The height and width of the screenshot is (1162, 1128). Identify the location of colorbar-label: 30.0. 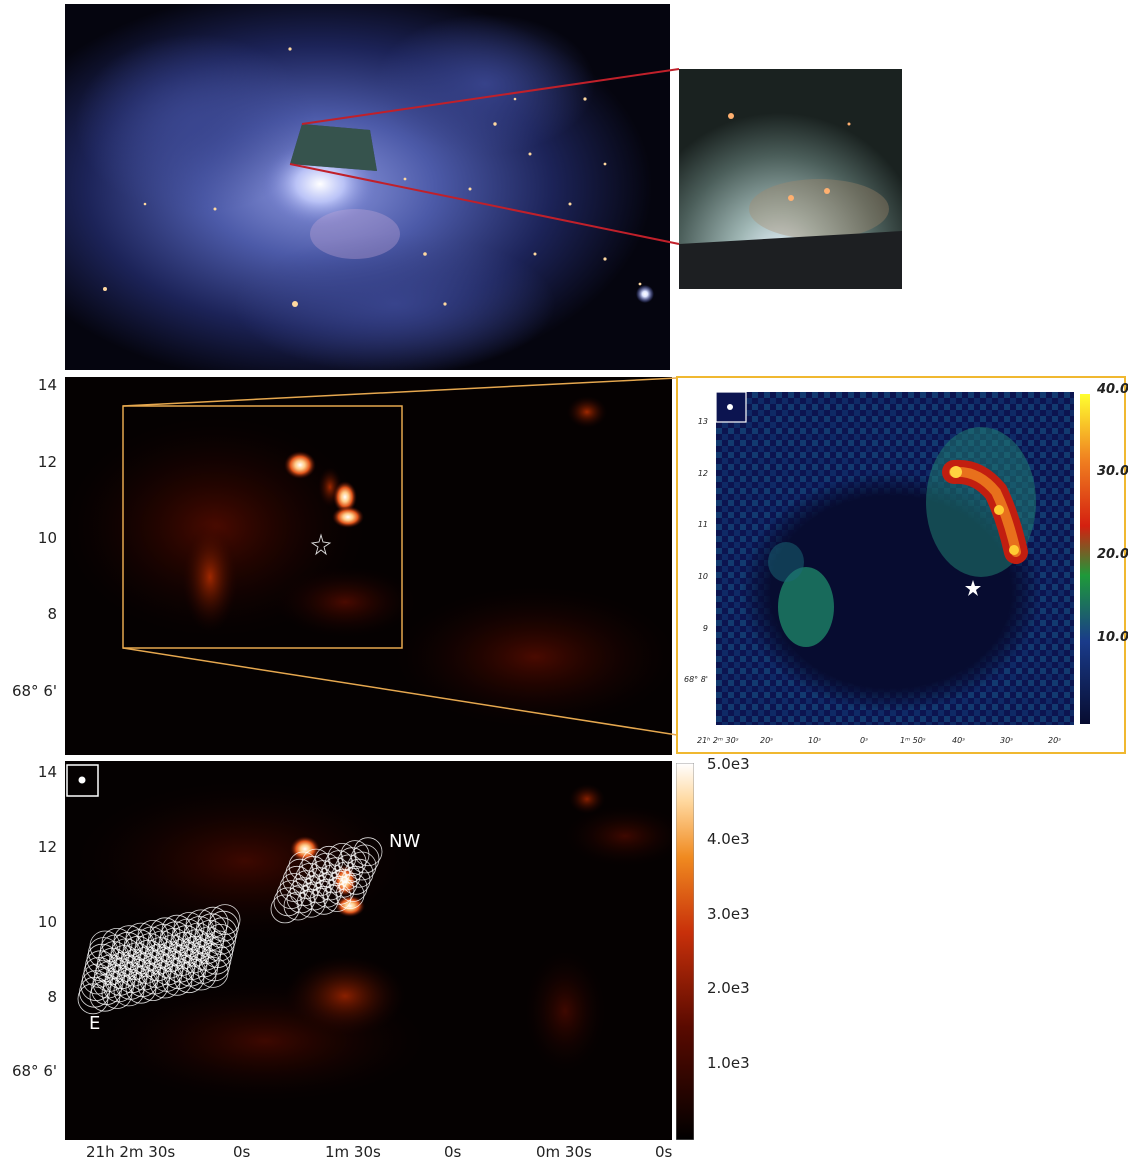
(1112, 471).